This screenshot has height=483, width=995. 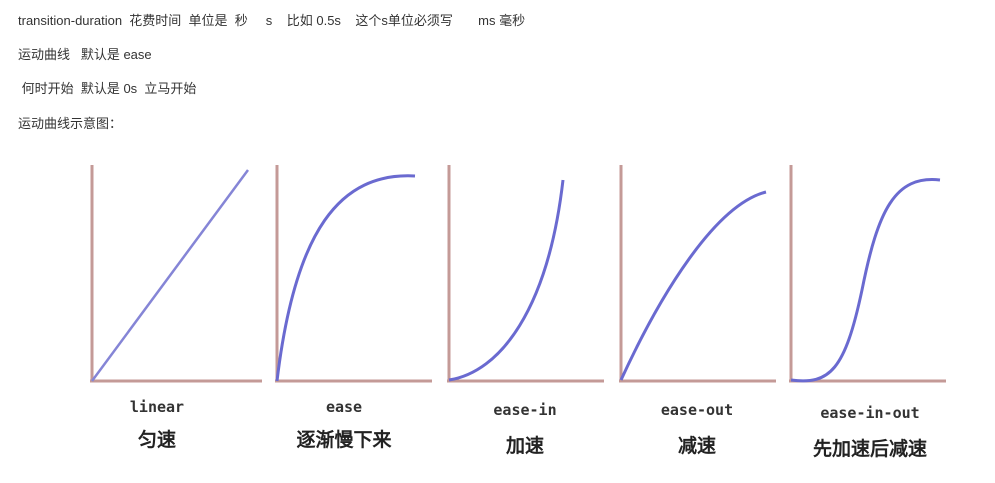 I want to click on panel-linear: linear 匀速, so click(x=176, y=308).